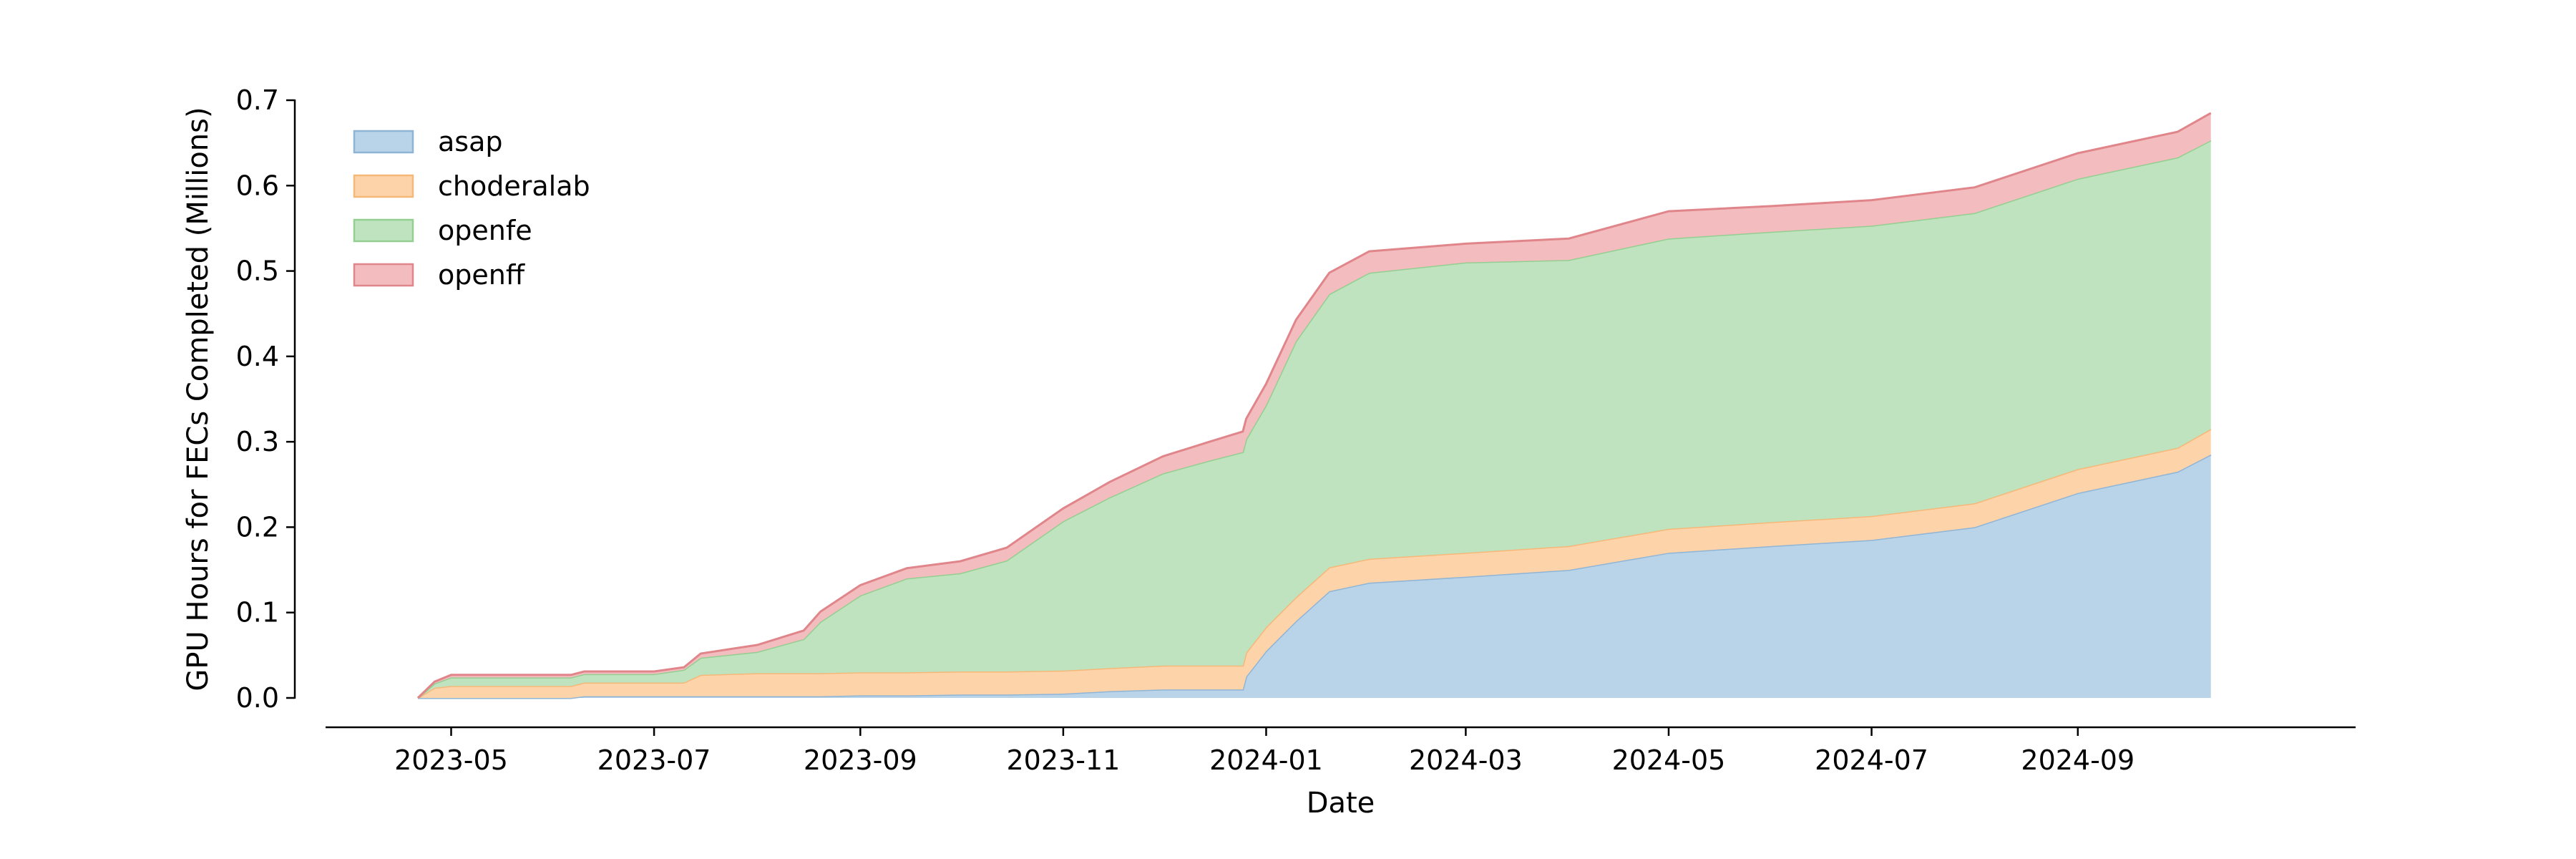 Image resolution: width=2576 pixels, height=859 pixels. What do you see at coordinates (1871, 760) in the screenshot?
I see `x-tick-label: 2024-07` at bounding box center [1871, 760].